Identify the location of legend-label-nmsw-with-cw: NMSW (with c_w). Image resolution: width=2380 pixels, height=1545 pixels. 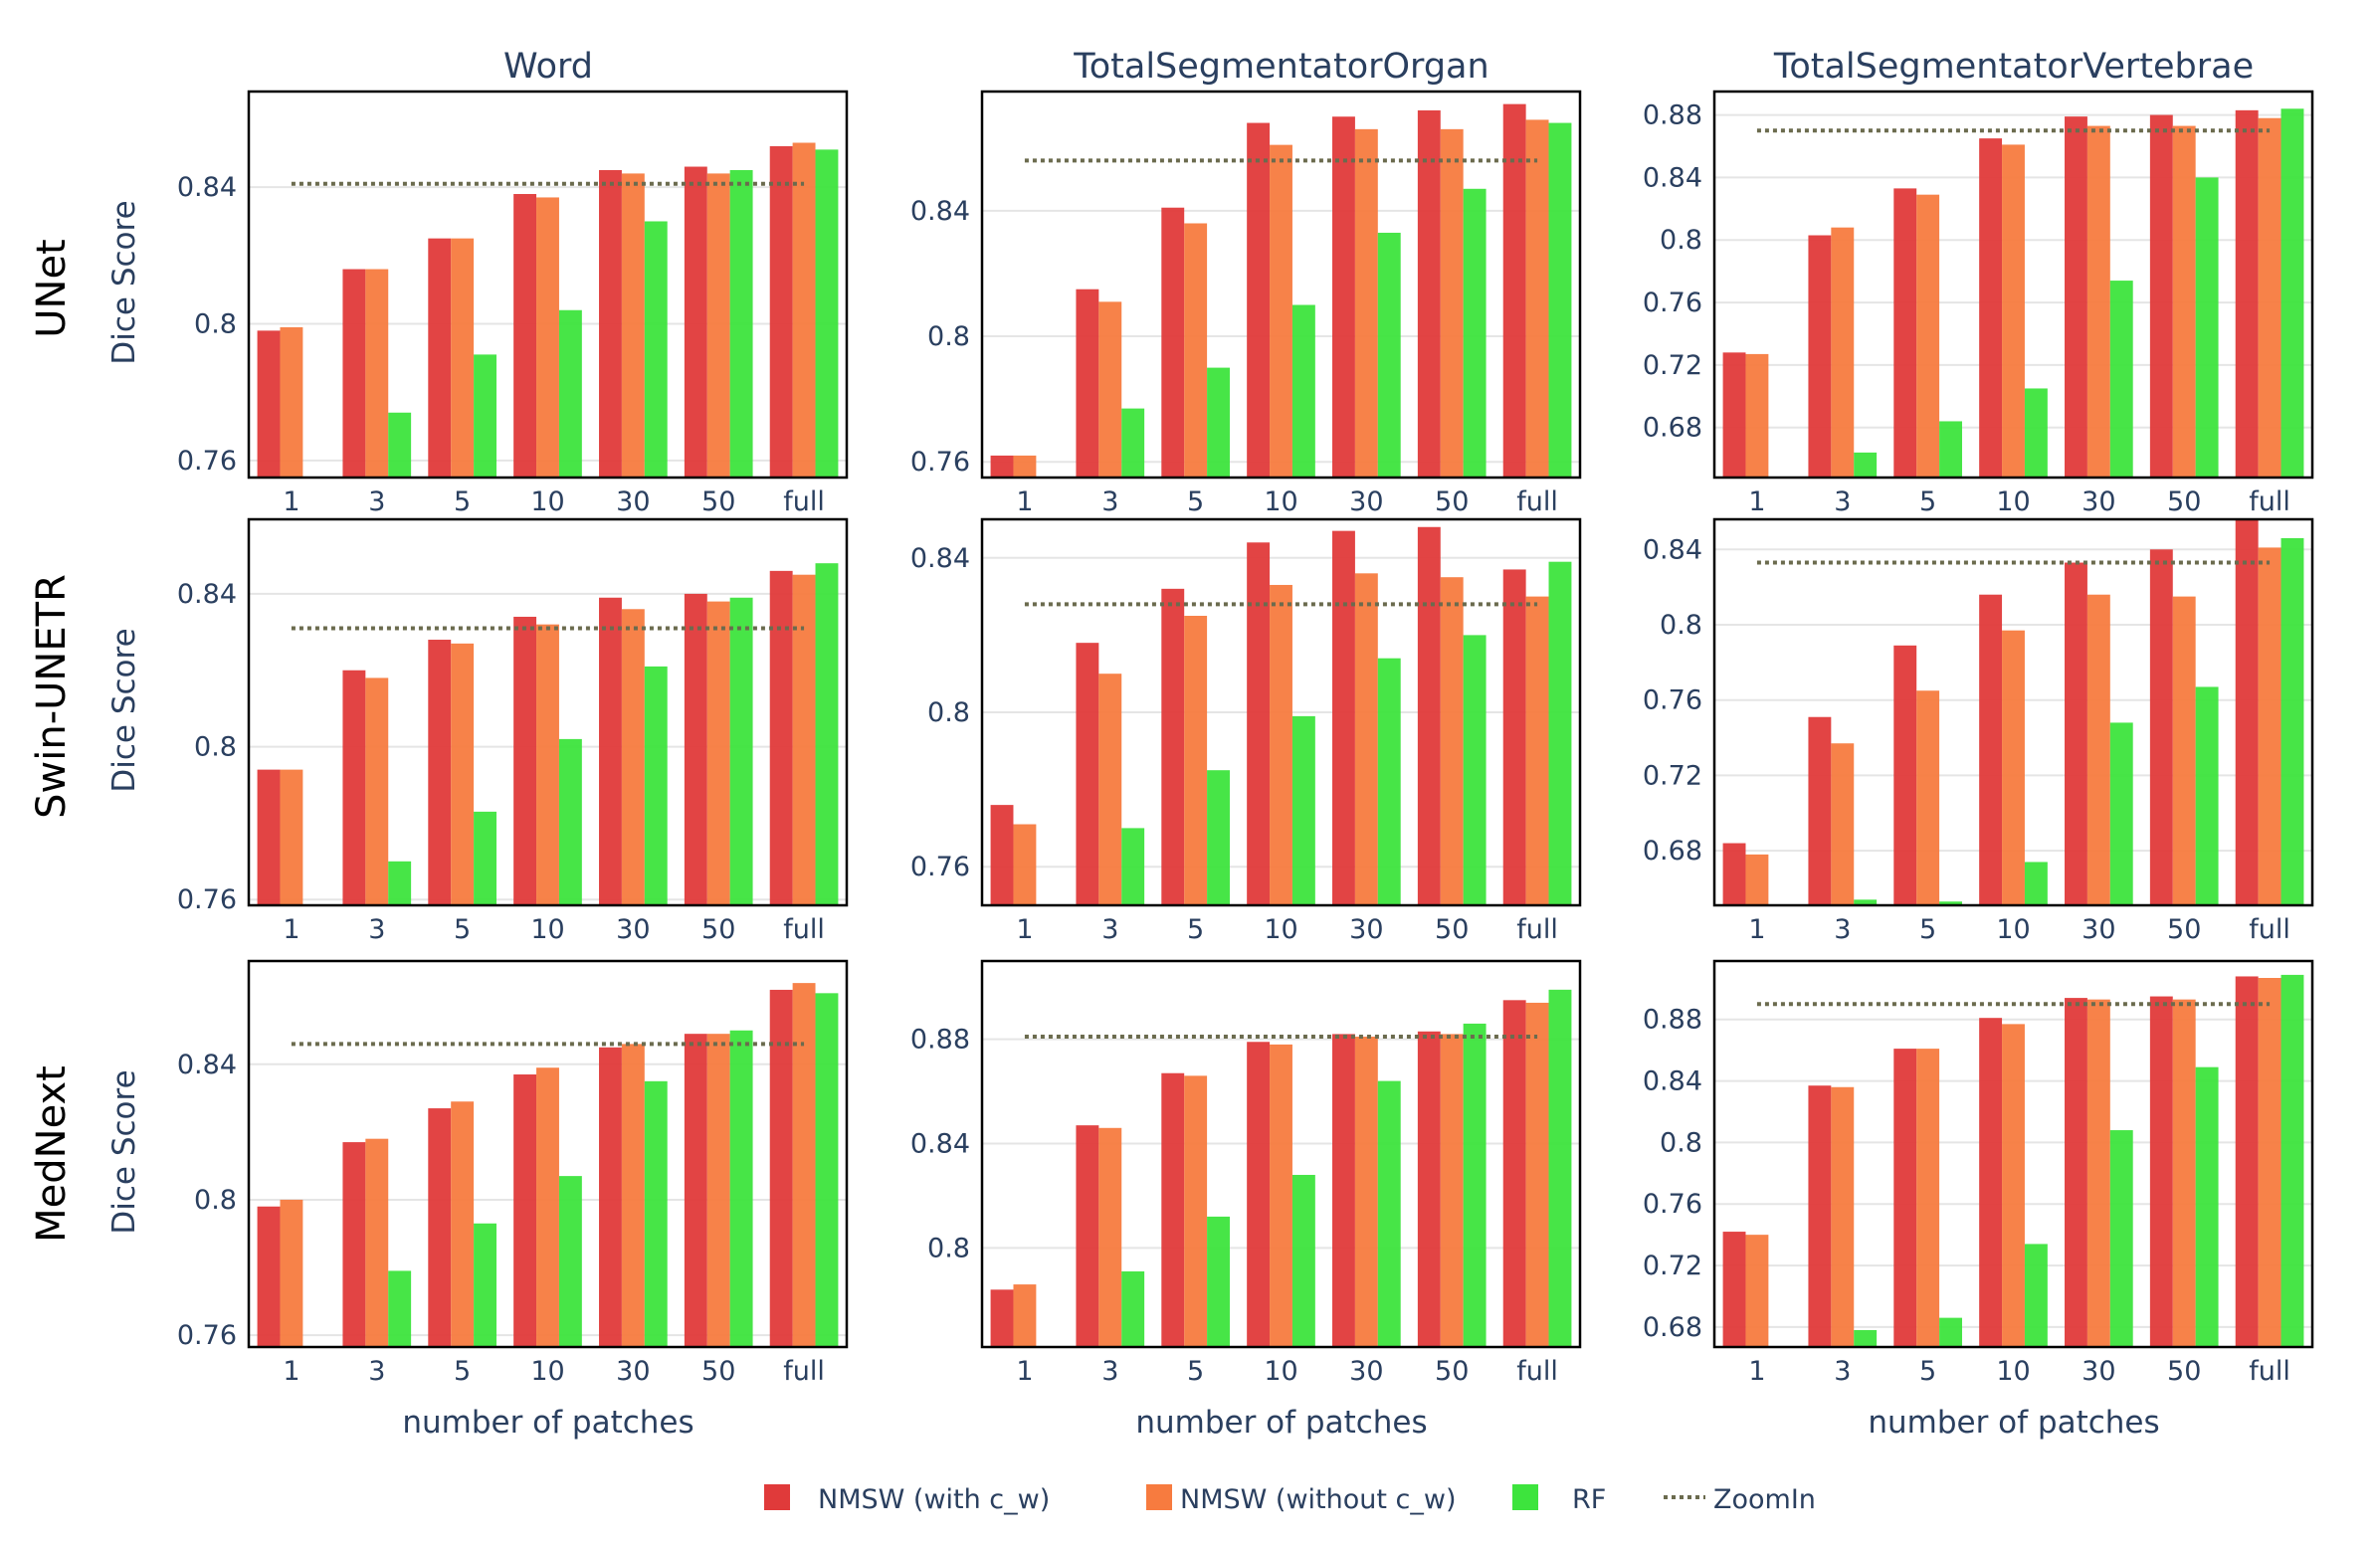
(934, 1499).